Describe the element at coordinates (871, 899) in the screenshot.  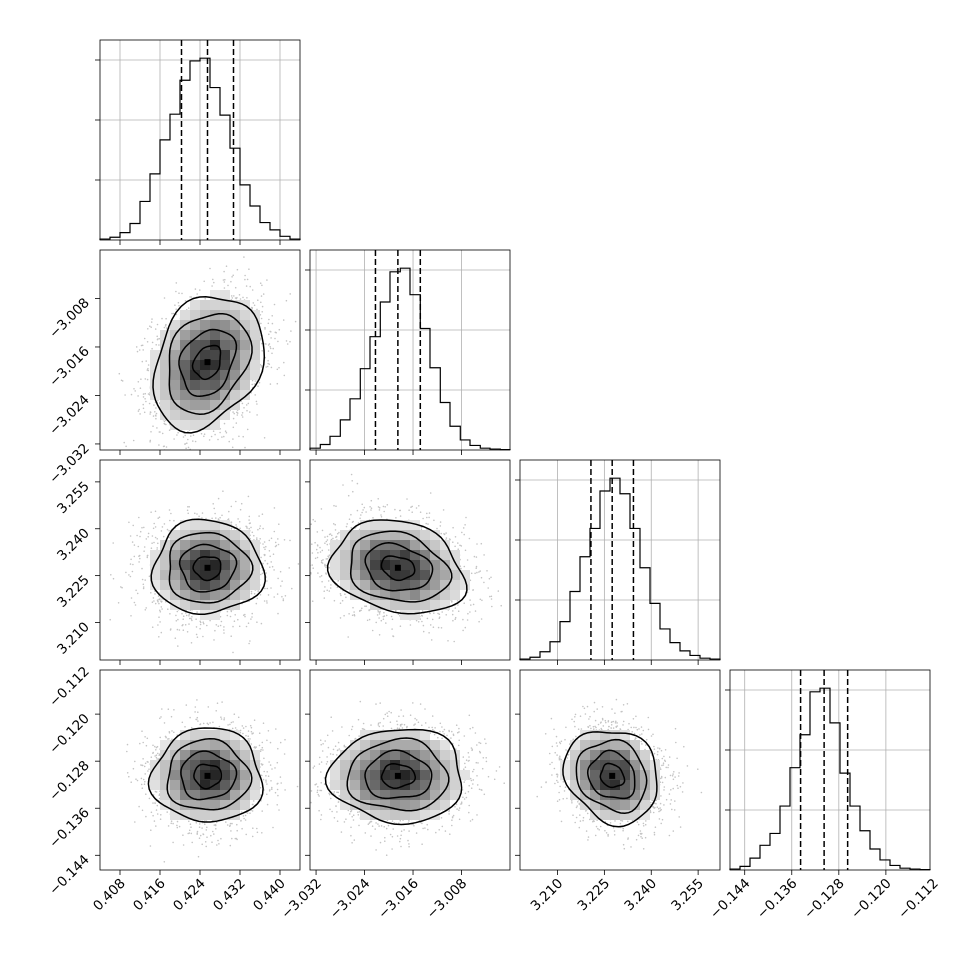
I see `x-tick-label: −0.120` at that location.